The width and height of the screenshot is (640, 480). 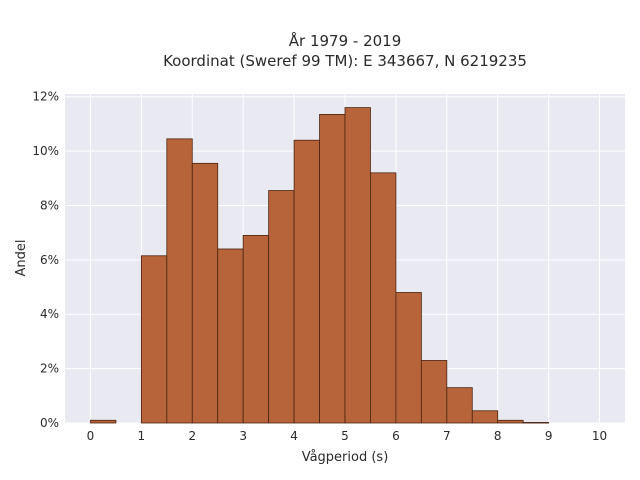 I want to click on y-axis-label: Andel, so click(x=21, y=258).